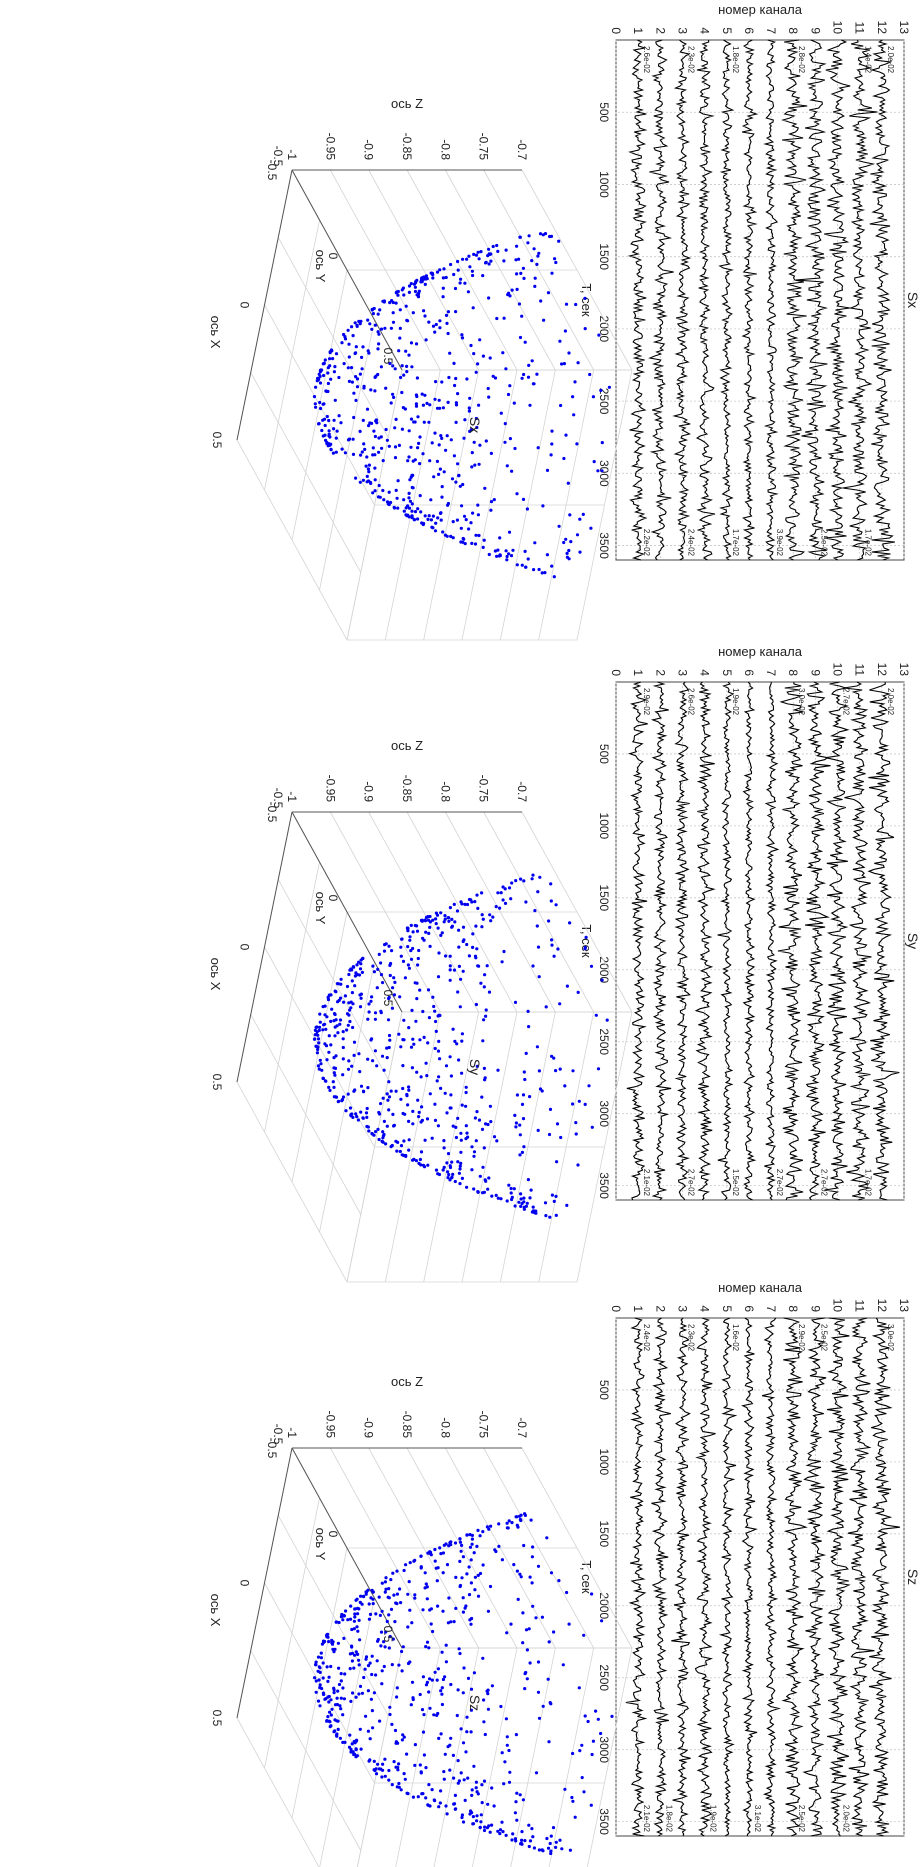 The image size is (922, 1867). I want to click on channel-scale-right: 2.2e-02, so click(646, 543).